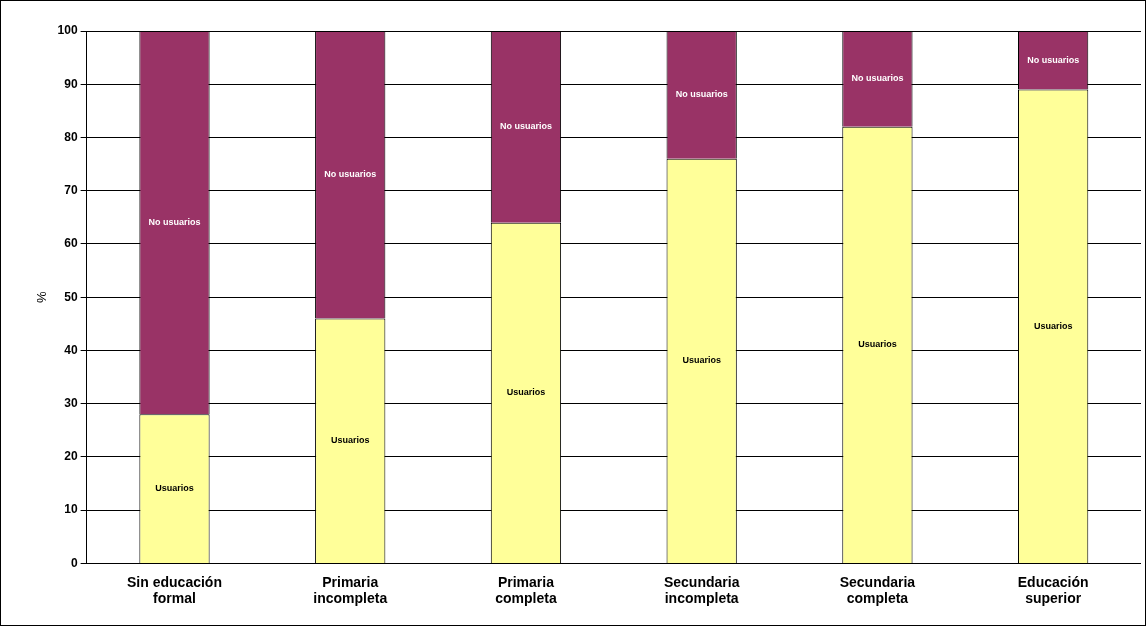  Describe the element at coordinates (174, 590) in the screenshot. I see `x-tick-label: Sin educación formal` at that location.